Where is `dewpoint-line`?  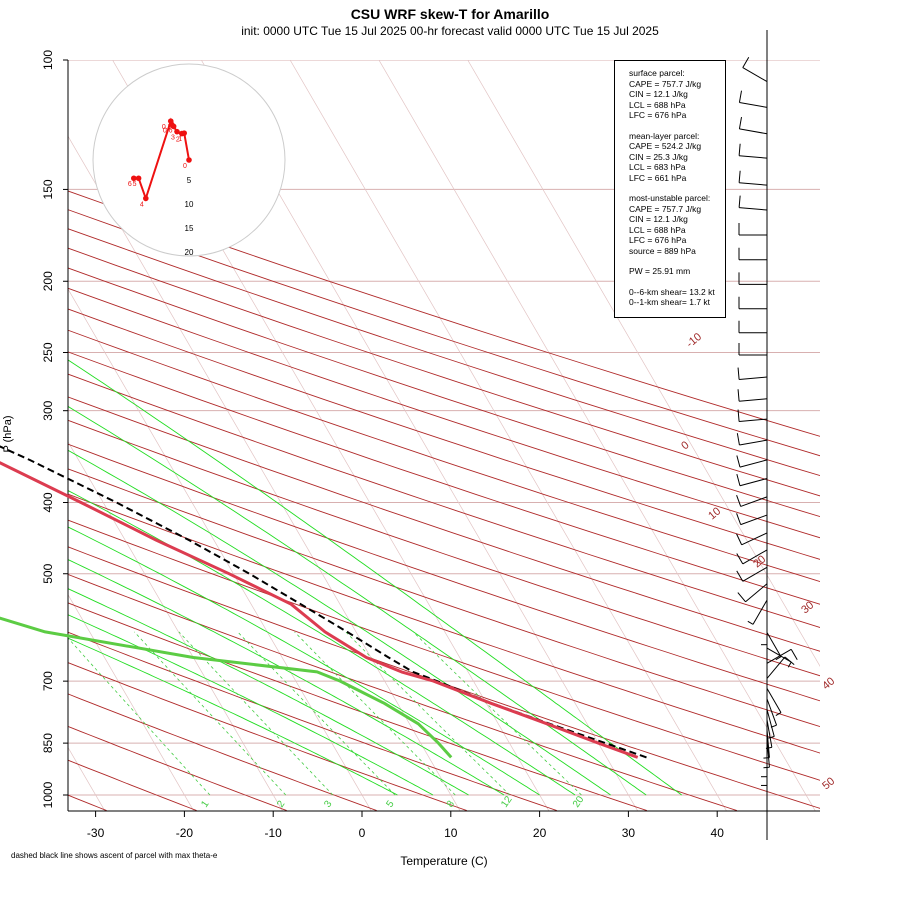
dewpoint-line is located at coordinates (226, 687).